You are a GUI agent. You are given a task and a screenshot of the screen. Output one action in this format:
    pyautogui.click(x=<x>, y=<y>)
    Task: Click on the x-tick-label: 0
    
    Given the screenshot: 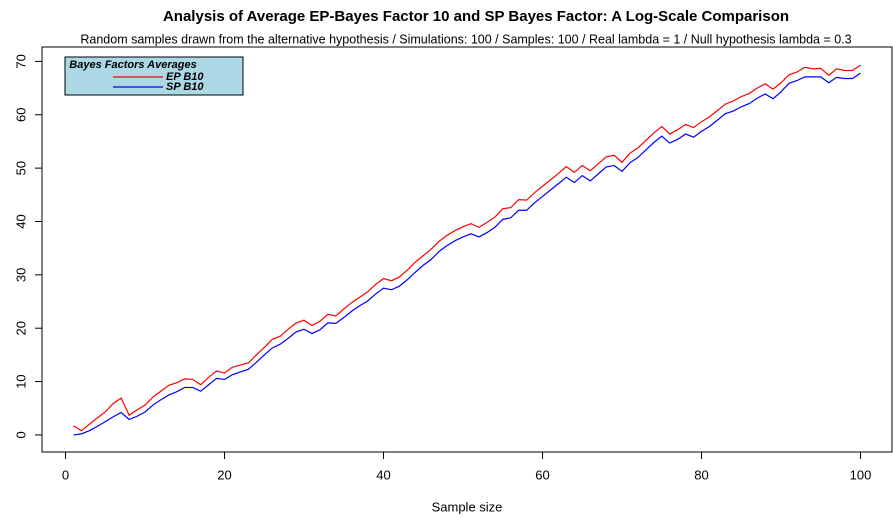 What is the action you would take?
    pyautogui.click(x=65, y=474)
    